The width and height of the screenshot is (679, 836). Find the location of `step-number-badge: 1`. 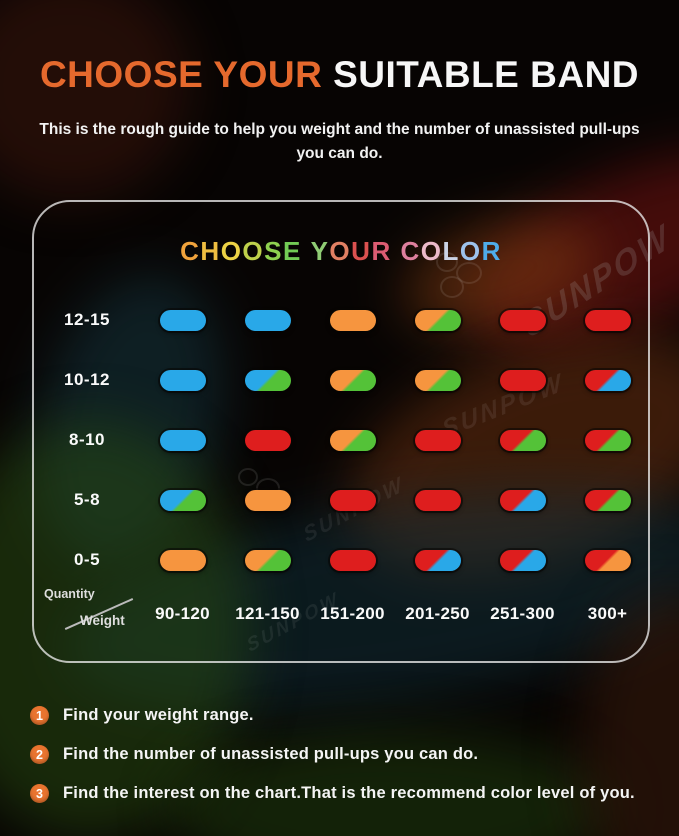

step-number-badge: 1 is located at coordinates (39, 715).